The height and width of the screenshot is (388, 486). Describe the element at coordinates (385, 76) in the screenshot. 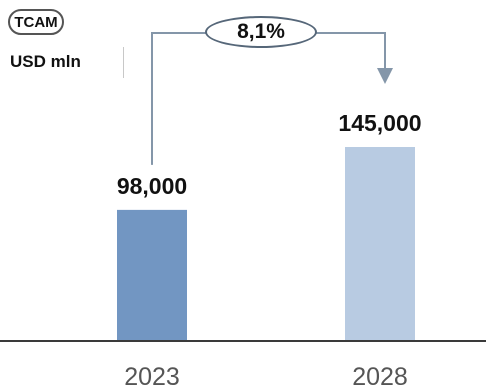

I see `growth-arrowhead` at that location.